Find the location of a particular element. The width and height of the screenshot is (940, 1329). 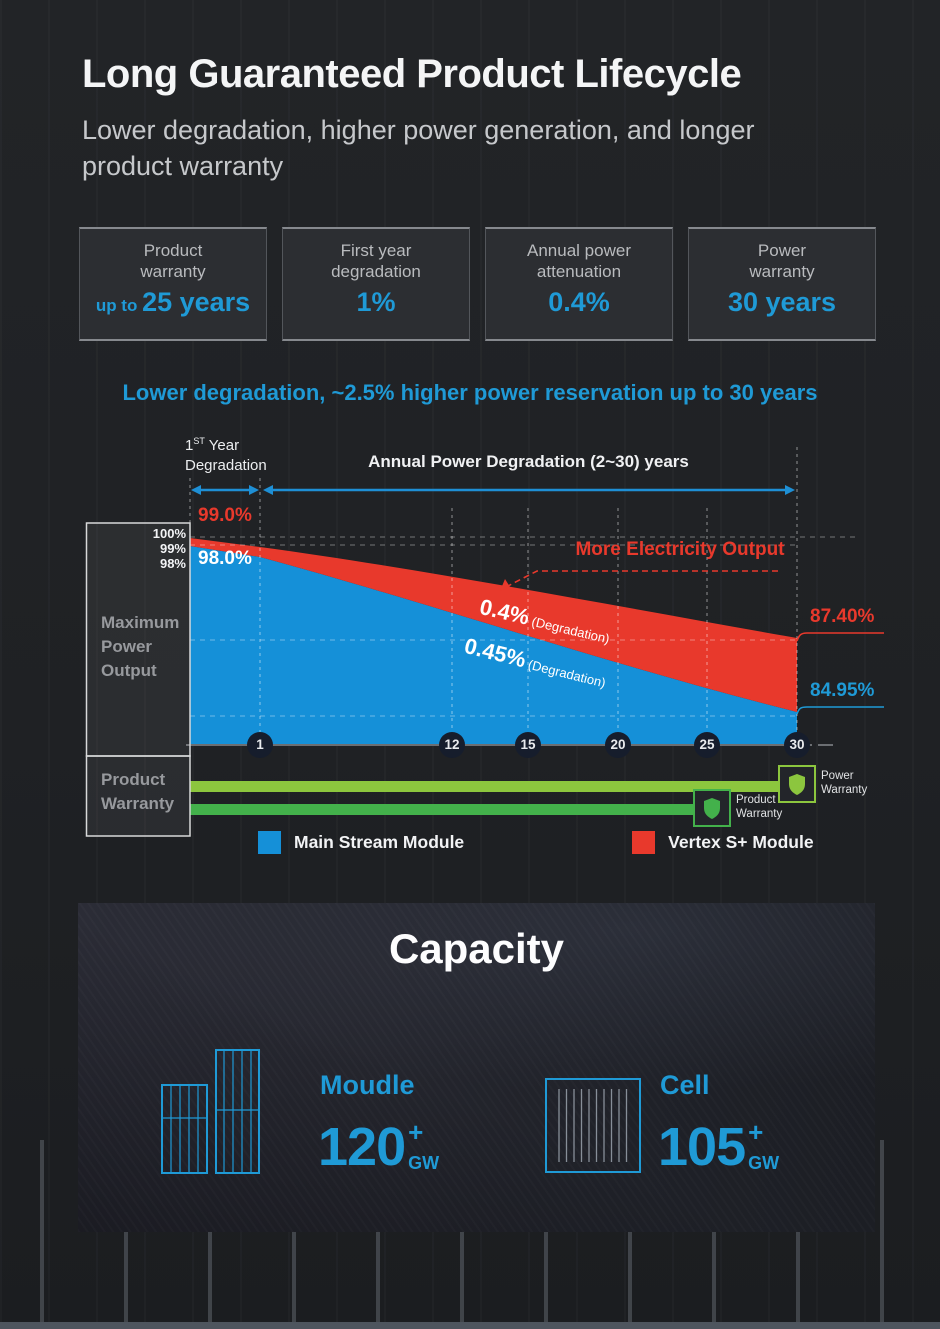

x-tick: 15 is located at coordinates (528, 744).